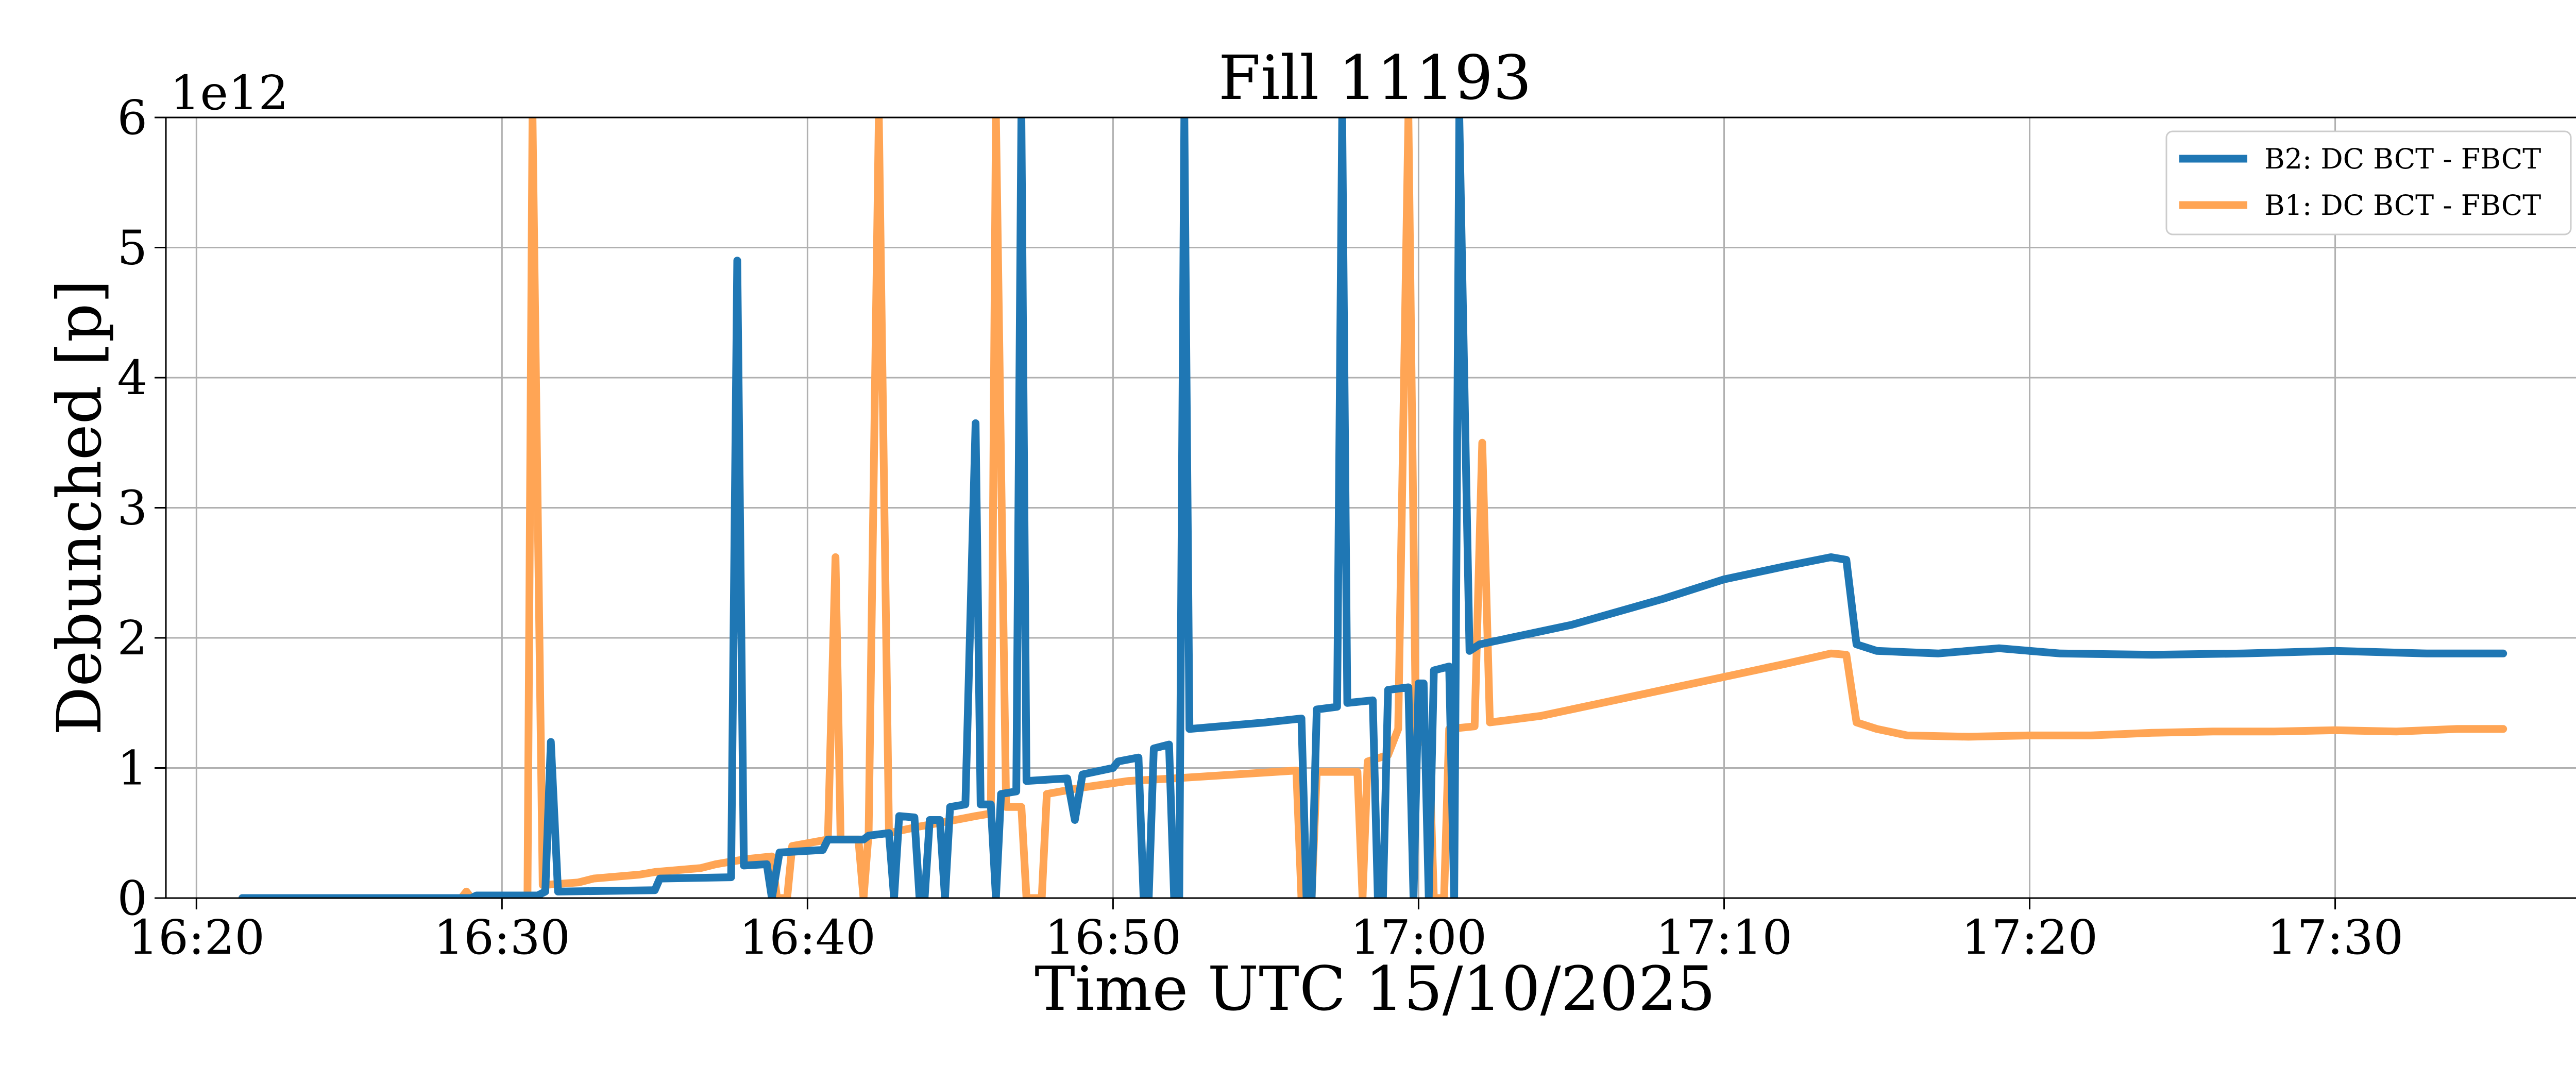 The width and height of the screenshot is (2576, 1082). I want to click on x-axis: 16:20 16:30 16:40 16:50 17:00 17:10 17:20 17:30, so click(1265, 931).